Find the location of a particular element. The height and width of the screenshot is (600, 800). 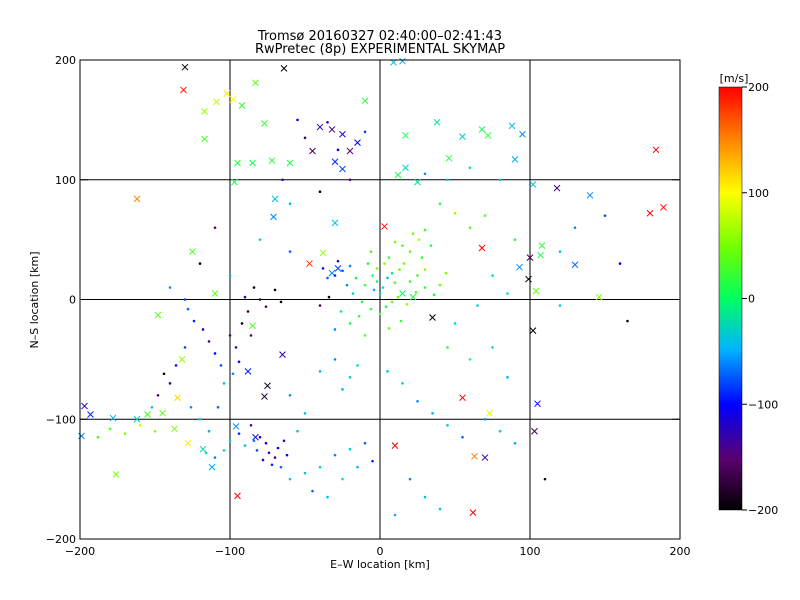

colorbar-tick-label: 100 is located at coordinates (758, 193).